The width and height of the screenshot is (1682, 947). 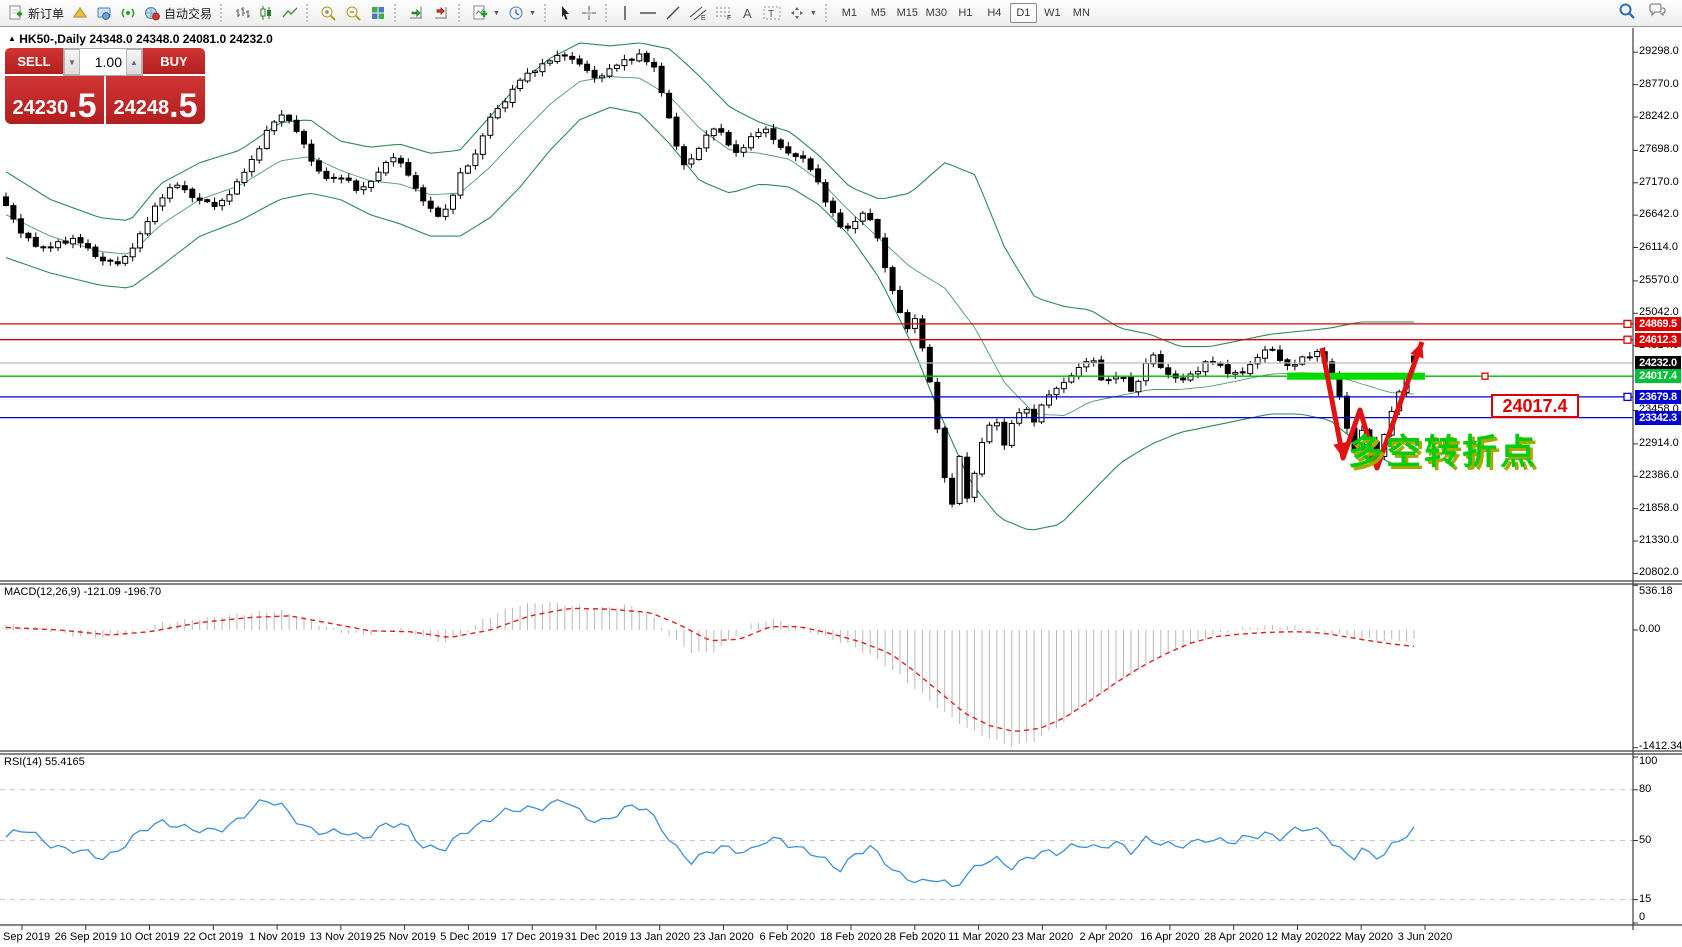 I want to click on turning-point-annotation: 多空转折点, so click(x=1443, y=452).